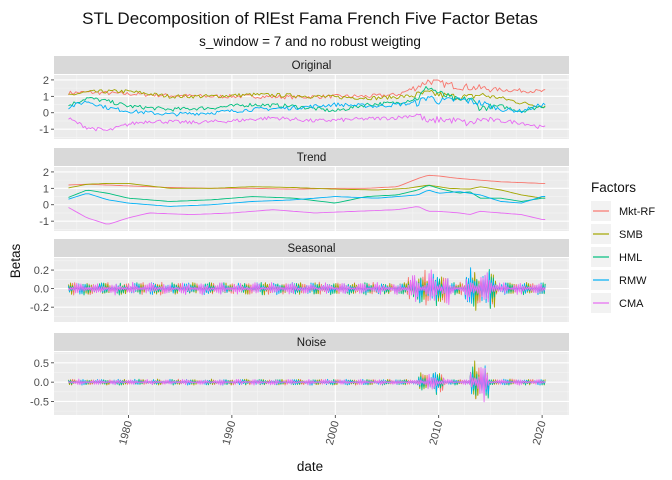 The image size is (672, 480). What do you see at coordinates (126, 433) in the screenshot?
I see `x-tick-label: 1980` at bounding box center [126, 433].